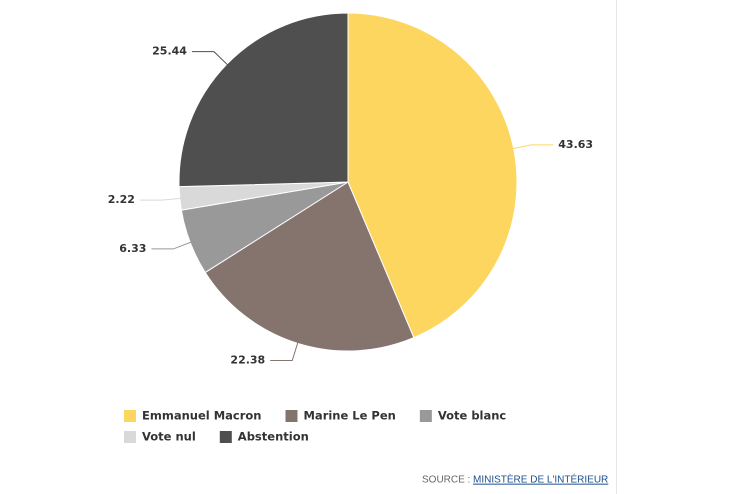 The width and height of the screenshot is (746, 494). I want to click on data-label: 25.44, so click(169, 51).